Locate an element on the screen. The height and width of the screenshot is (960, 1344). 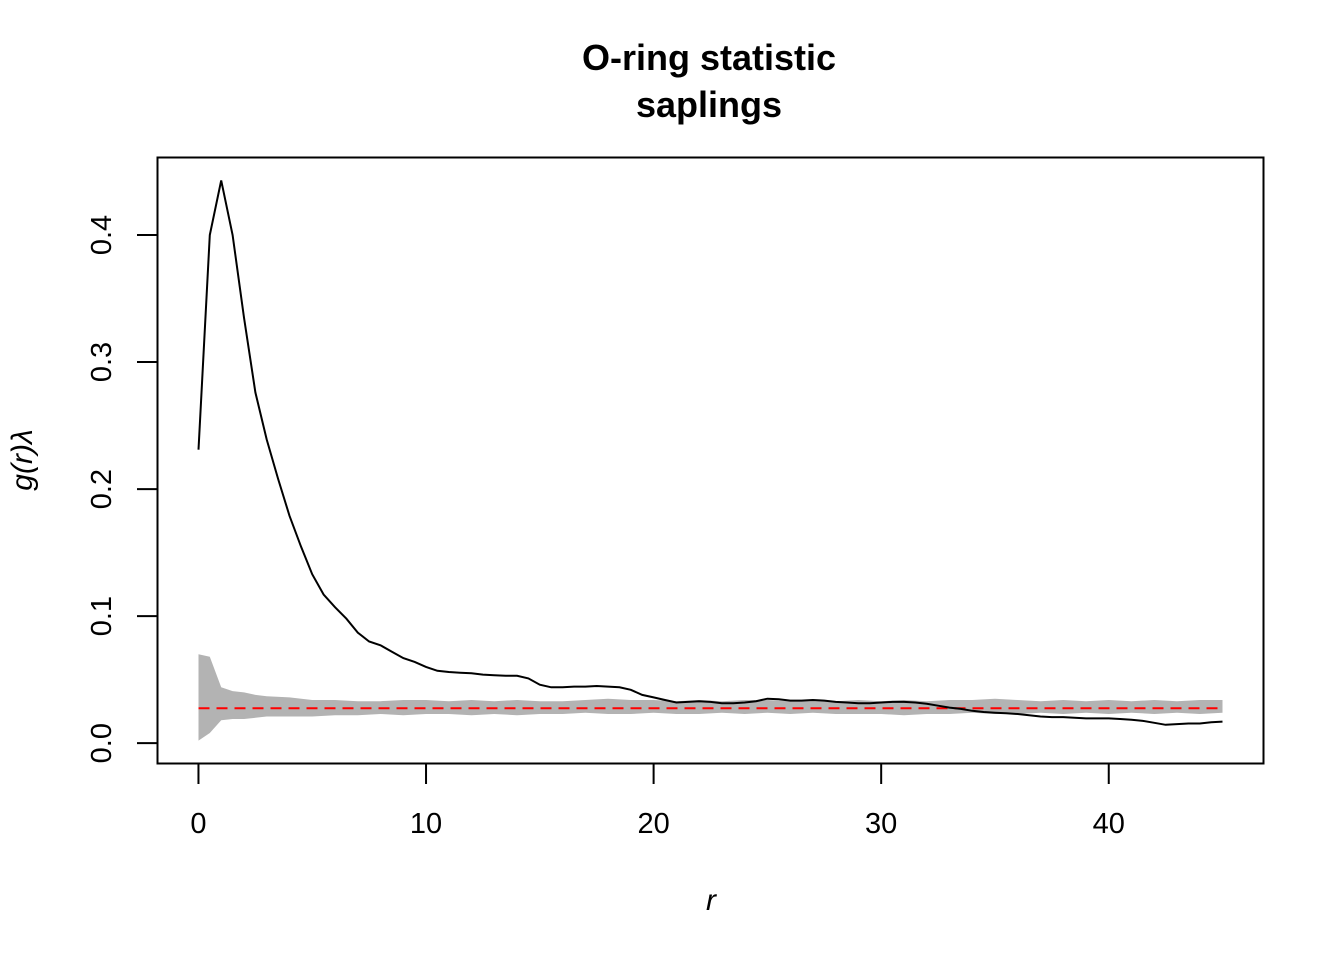
envelope-band is located at coordinates (710, 697).